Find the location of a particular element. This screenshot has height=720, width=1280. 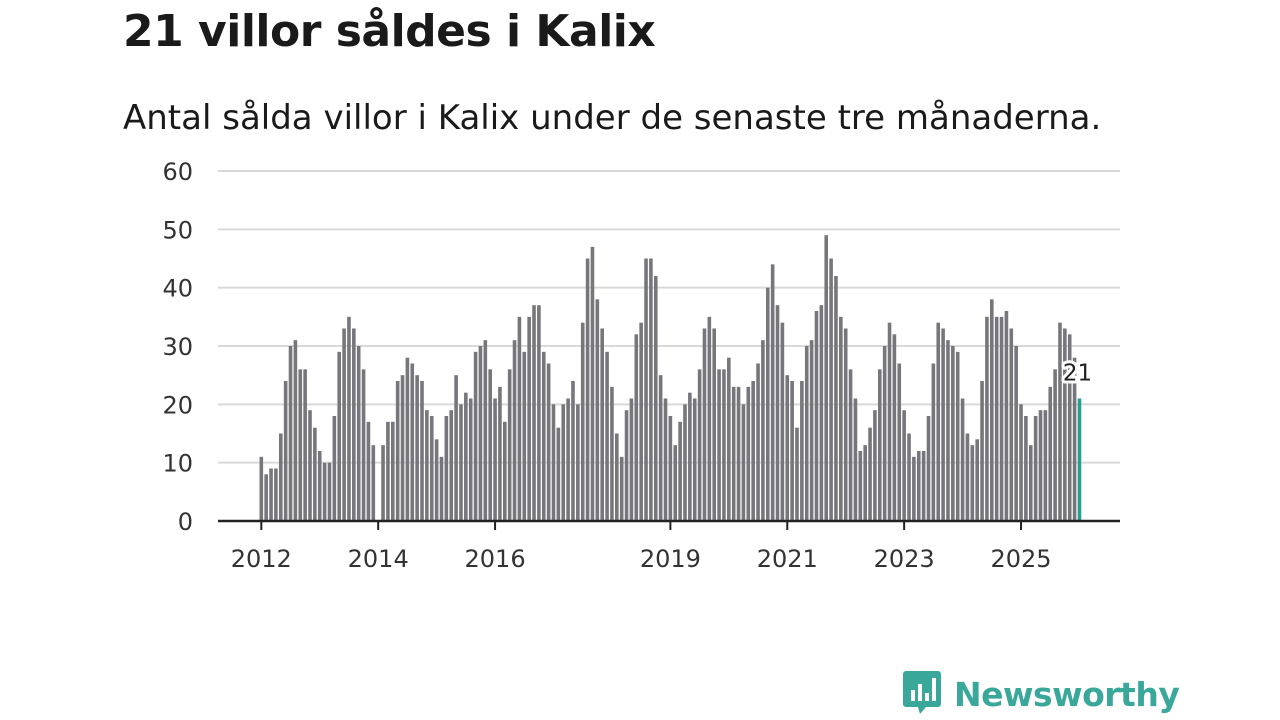

y-tick-label: 10 is located at coordinates (177, 464).